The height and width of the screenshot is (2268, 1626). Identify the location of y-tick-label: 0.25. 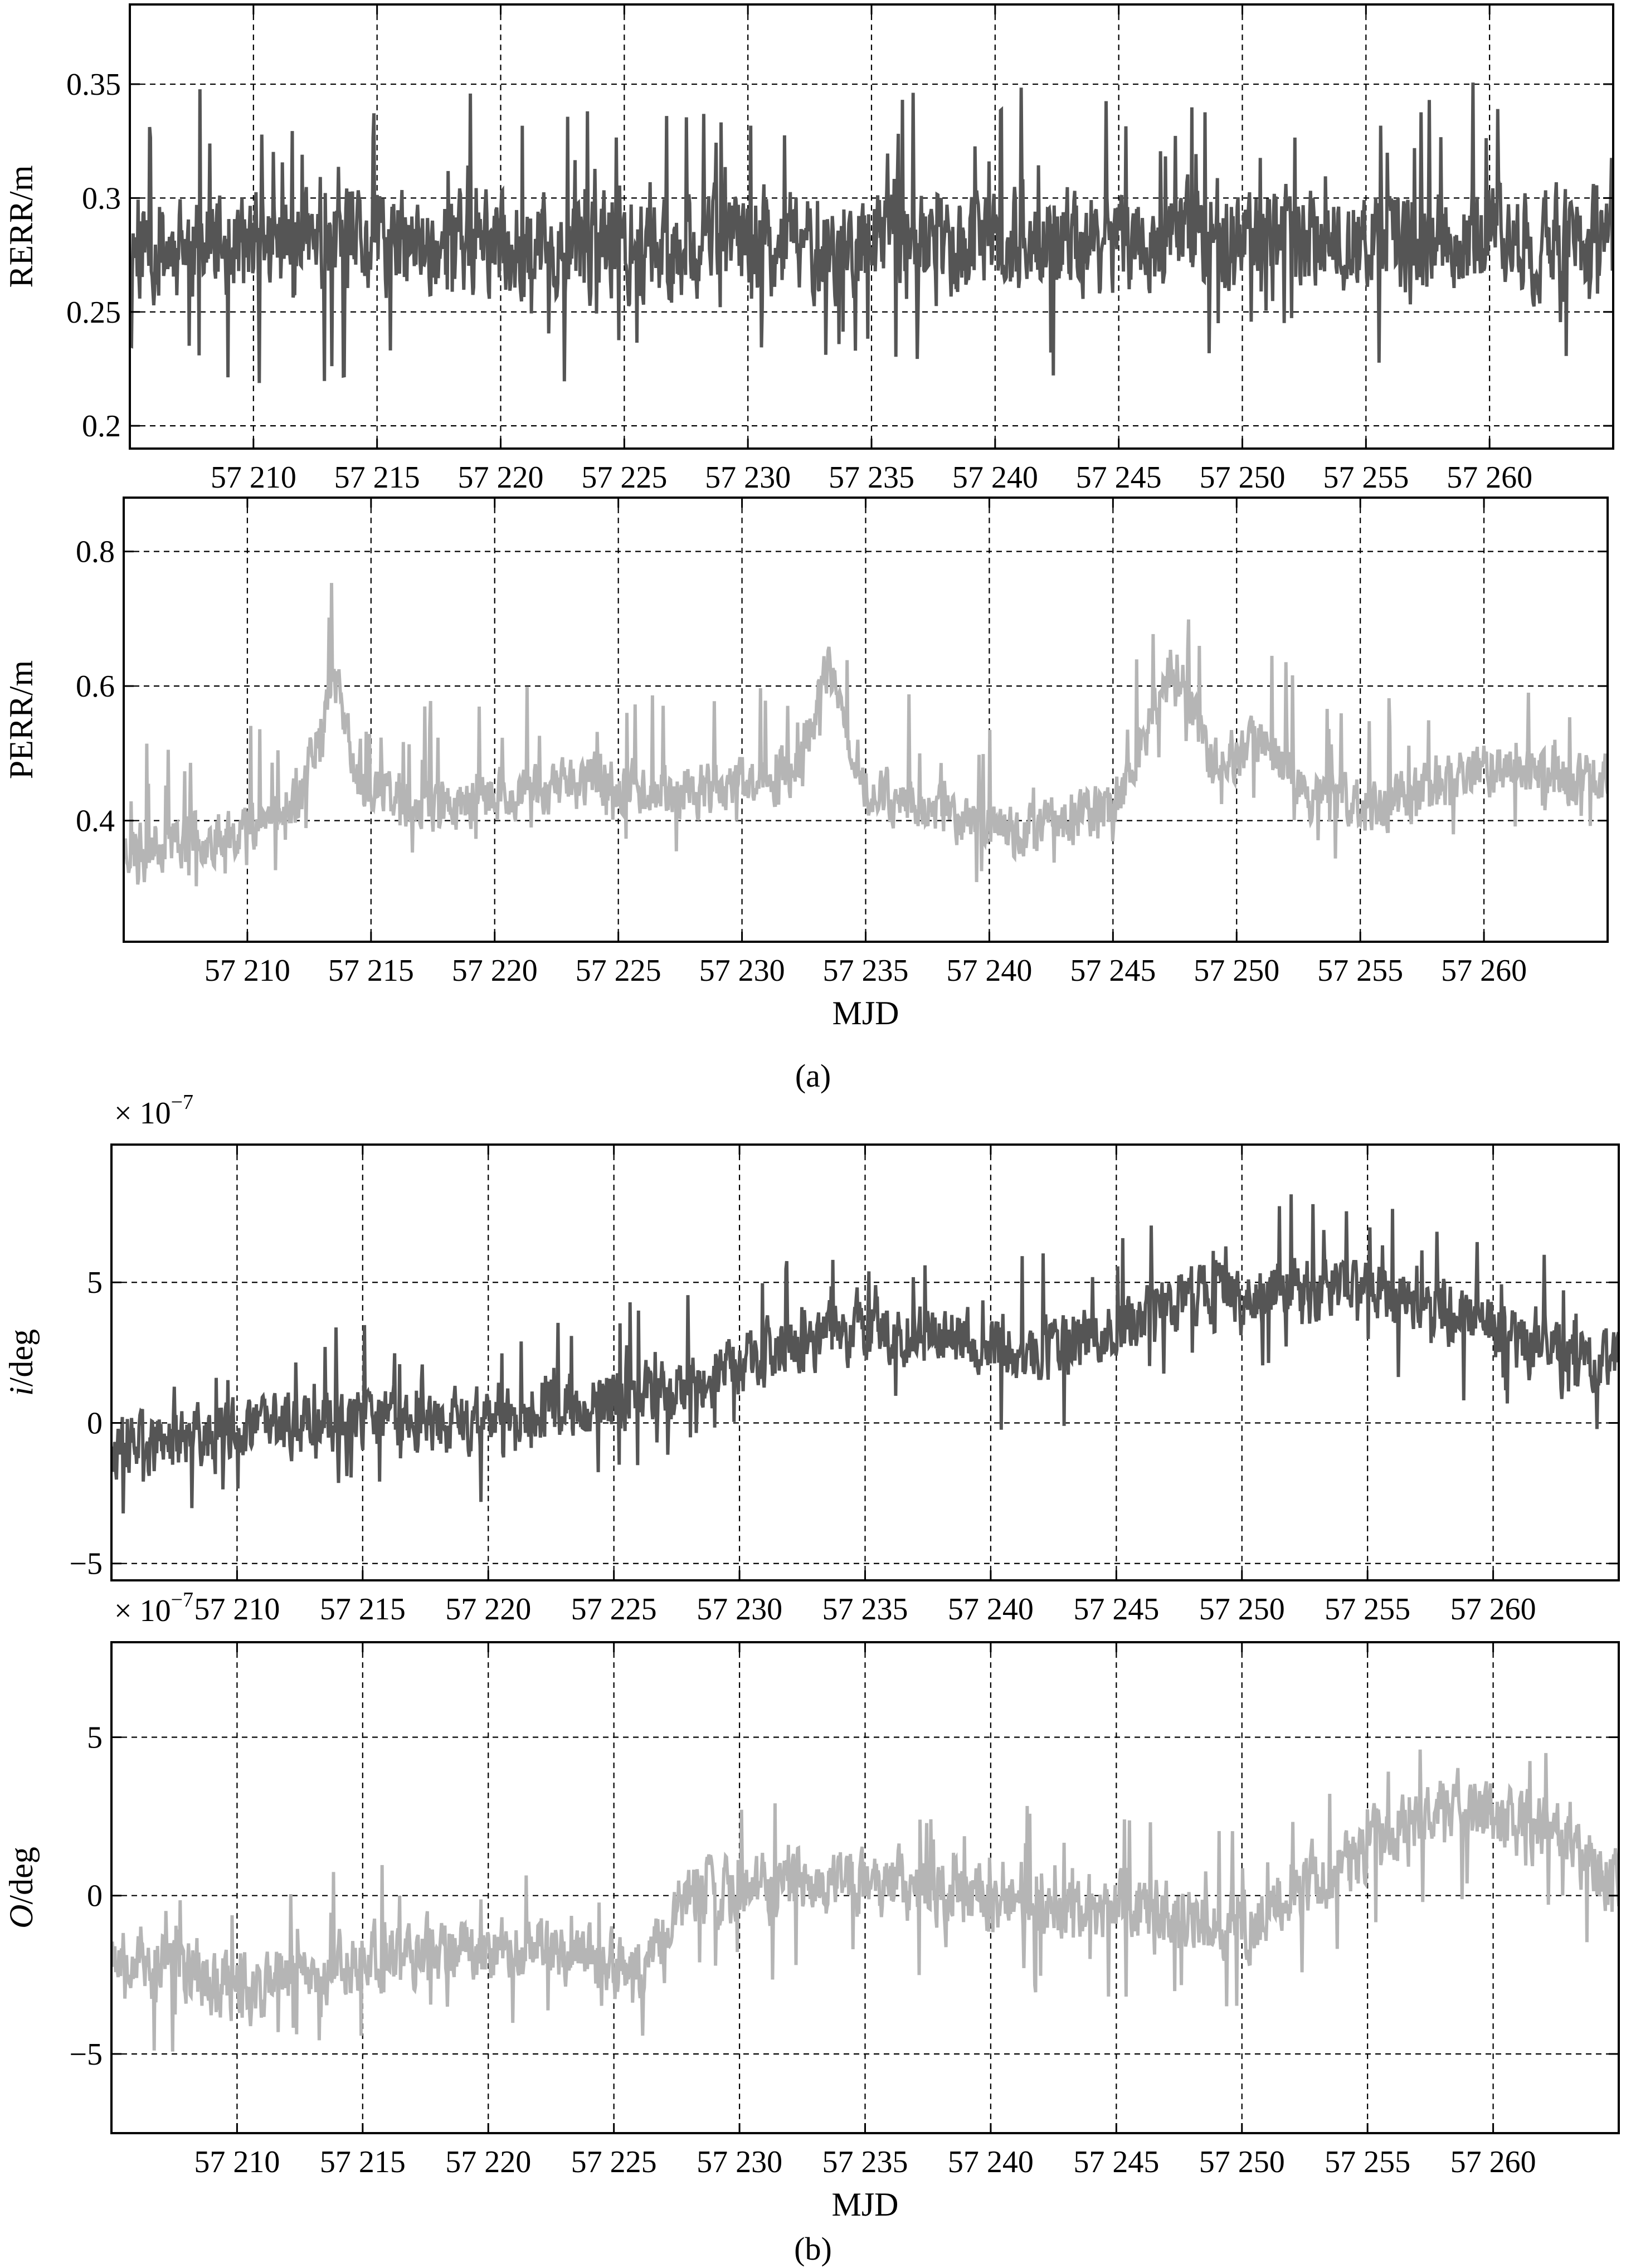
(93, 312).